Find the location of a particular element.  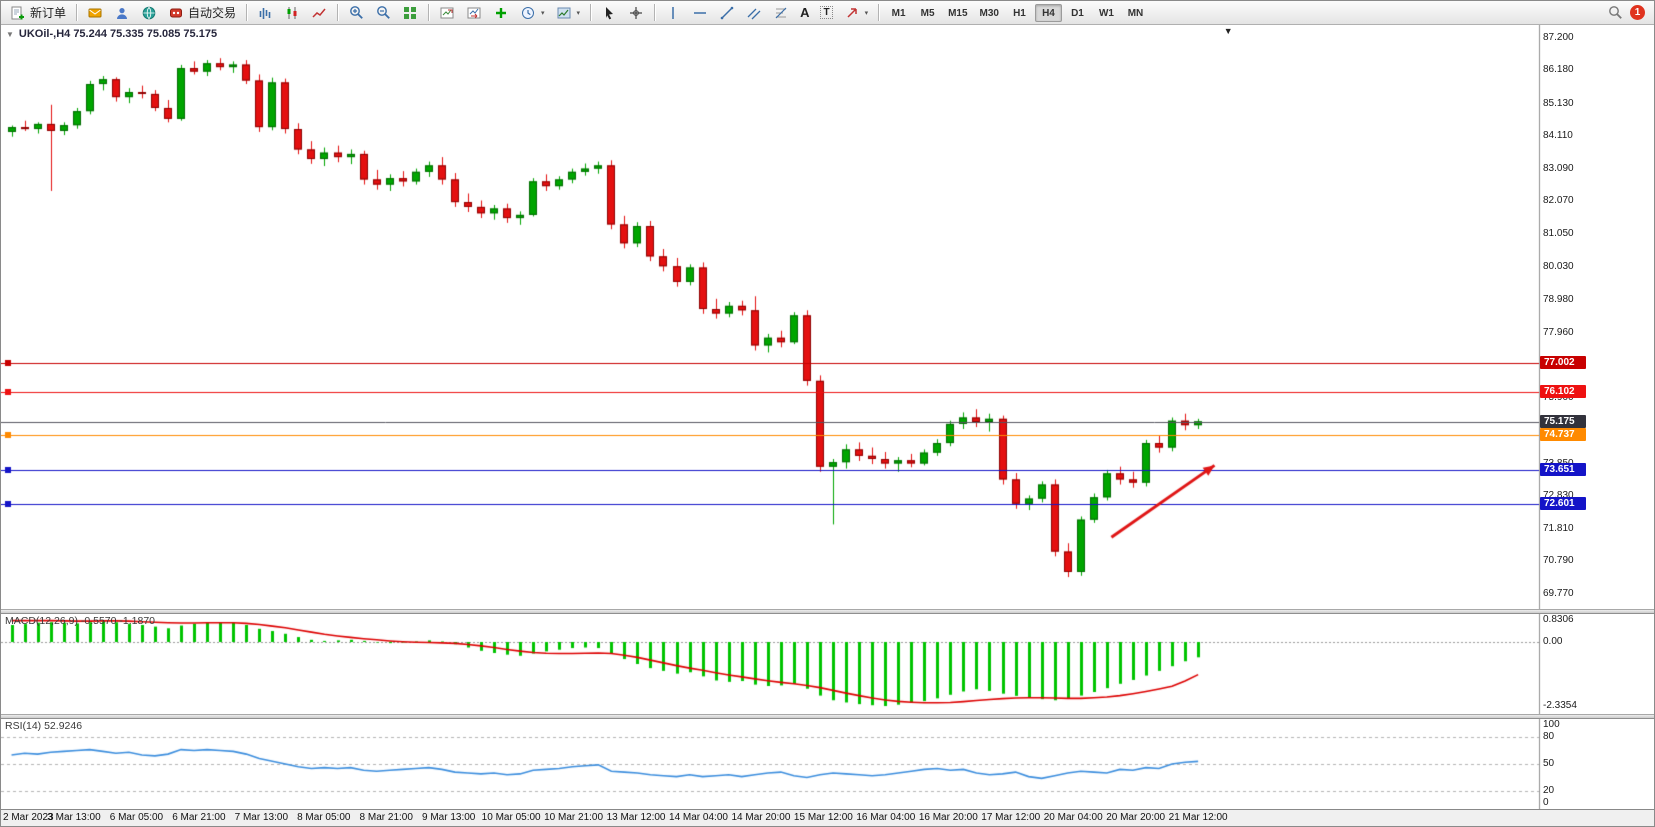

timeframe-toolbar: M1 M5 M15 M30 H1 H4 D1 W1 MN is located at coordinates (1017, 13).